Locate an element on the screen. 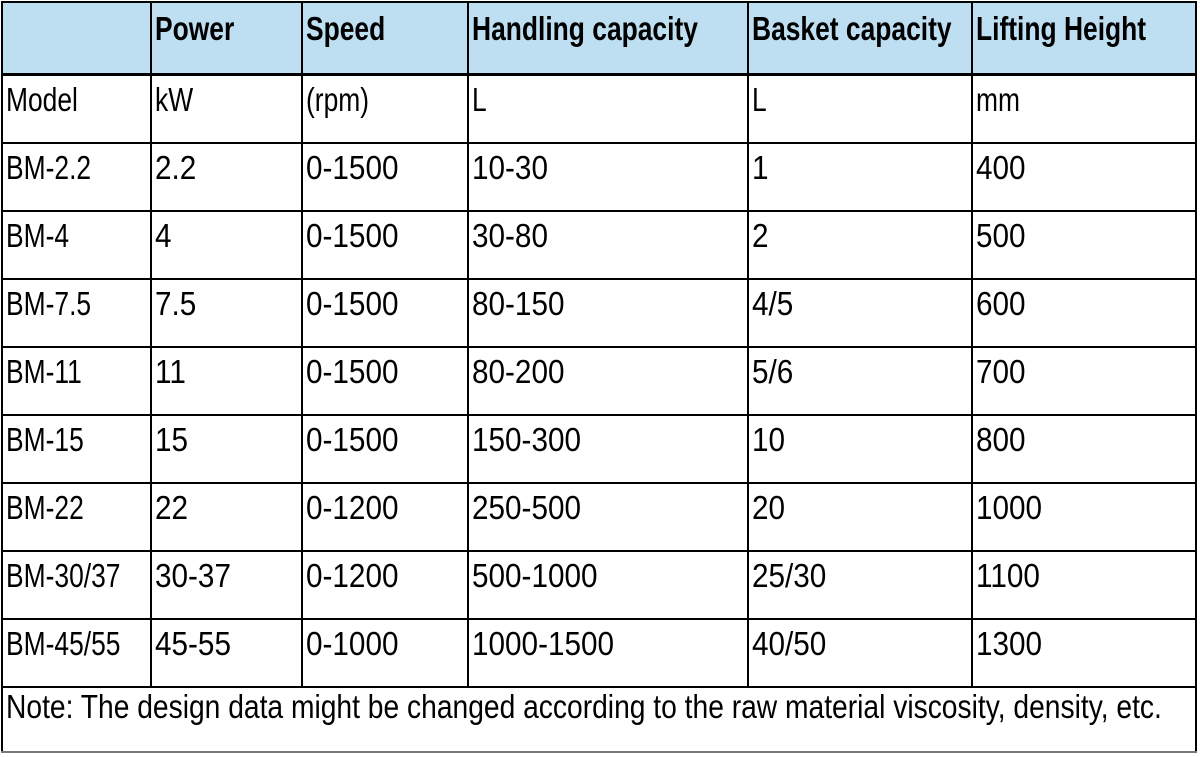 This screenshot has height=757, width=1200. data-cell-2-5: 600 is located at coordinates (1084, 313).